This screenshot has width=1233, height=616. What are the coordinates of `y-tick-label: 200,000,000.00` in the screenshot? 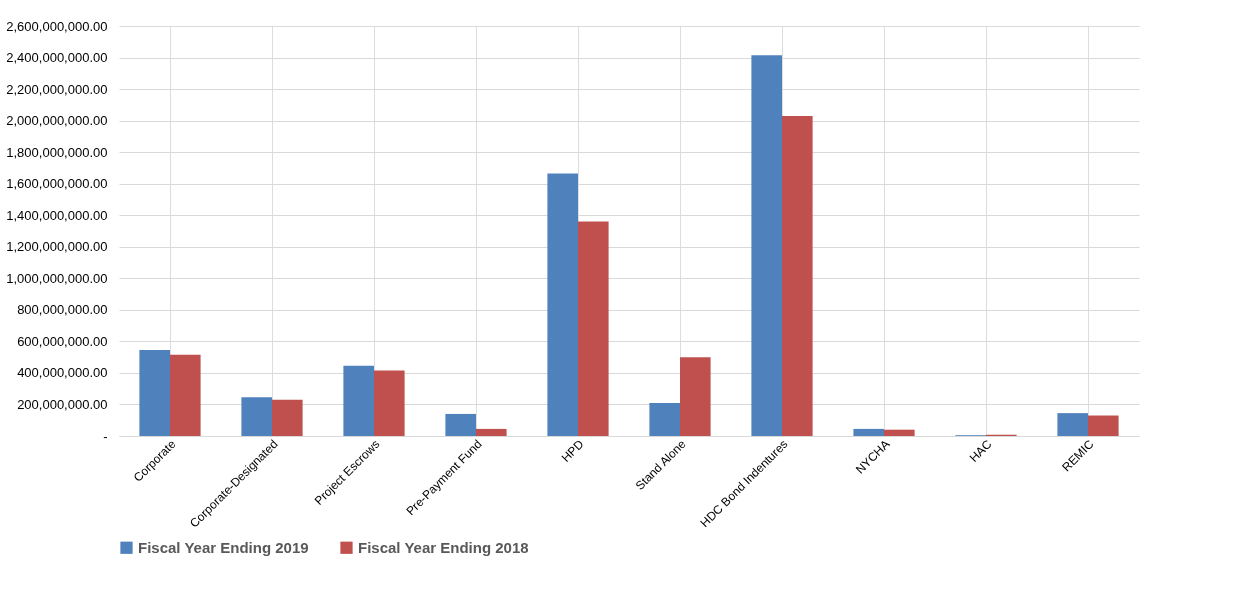 It's located at (62, 404).